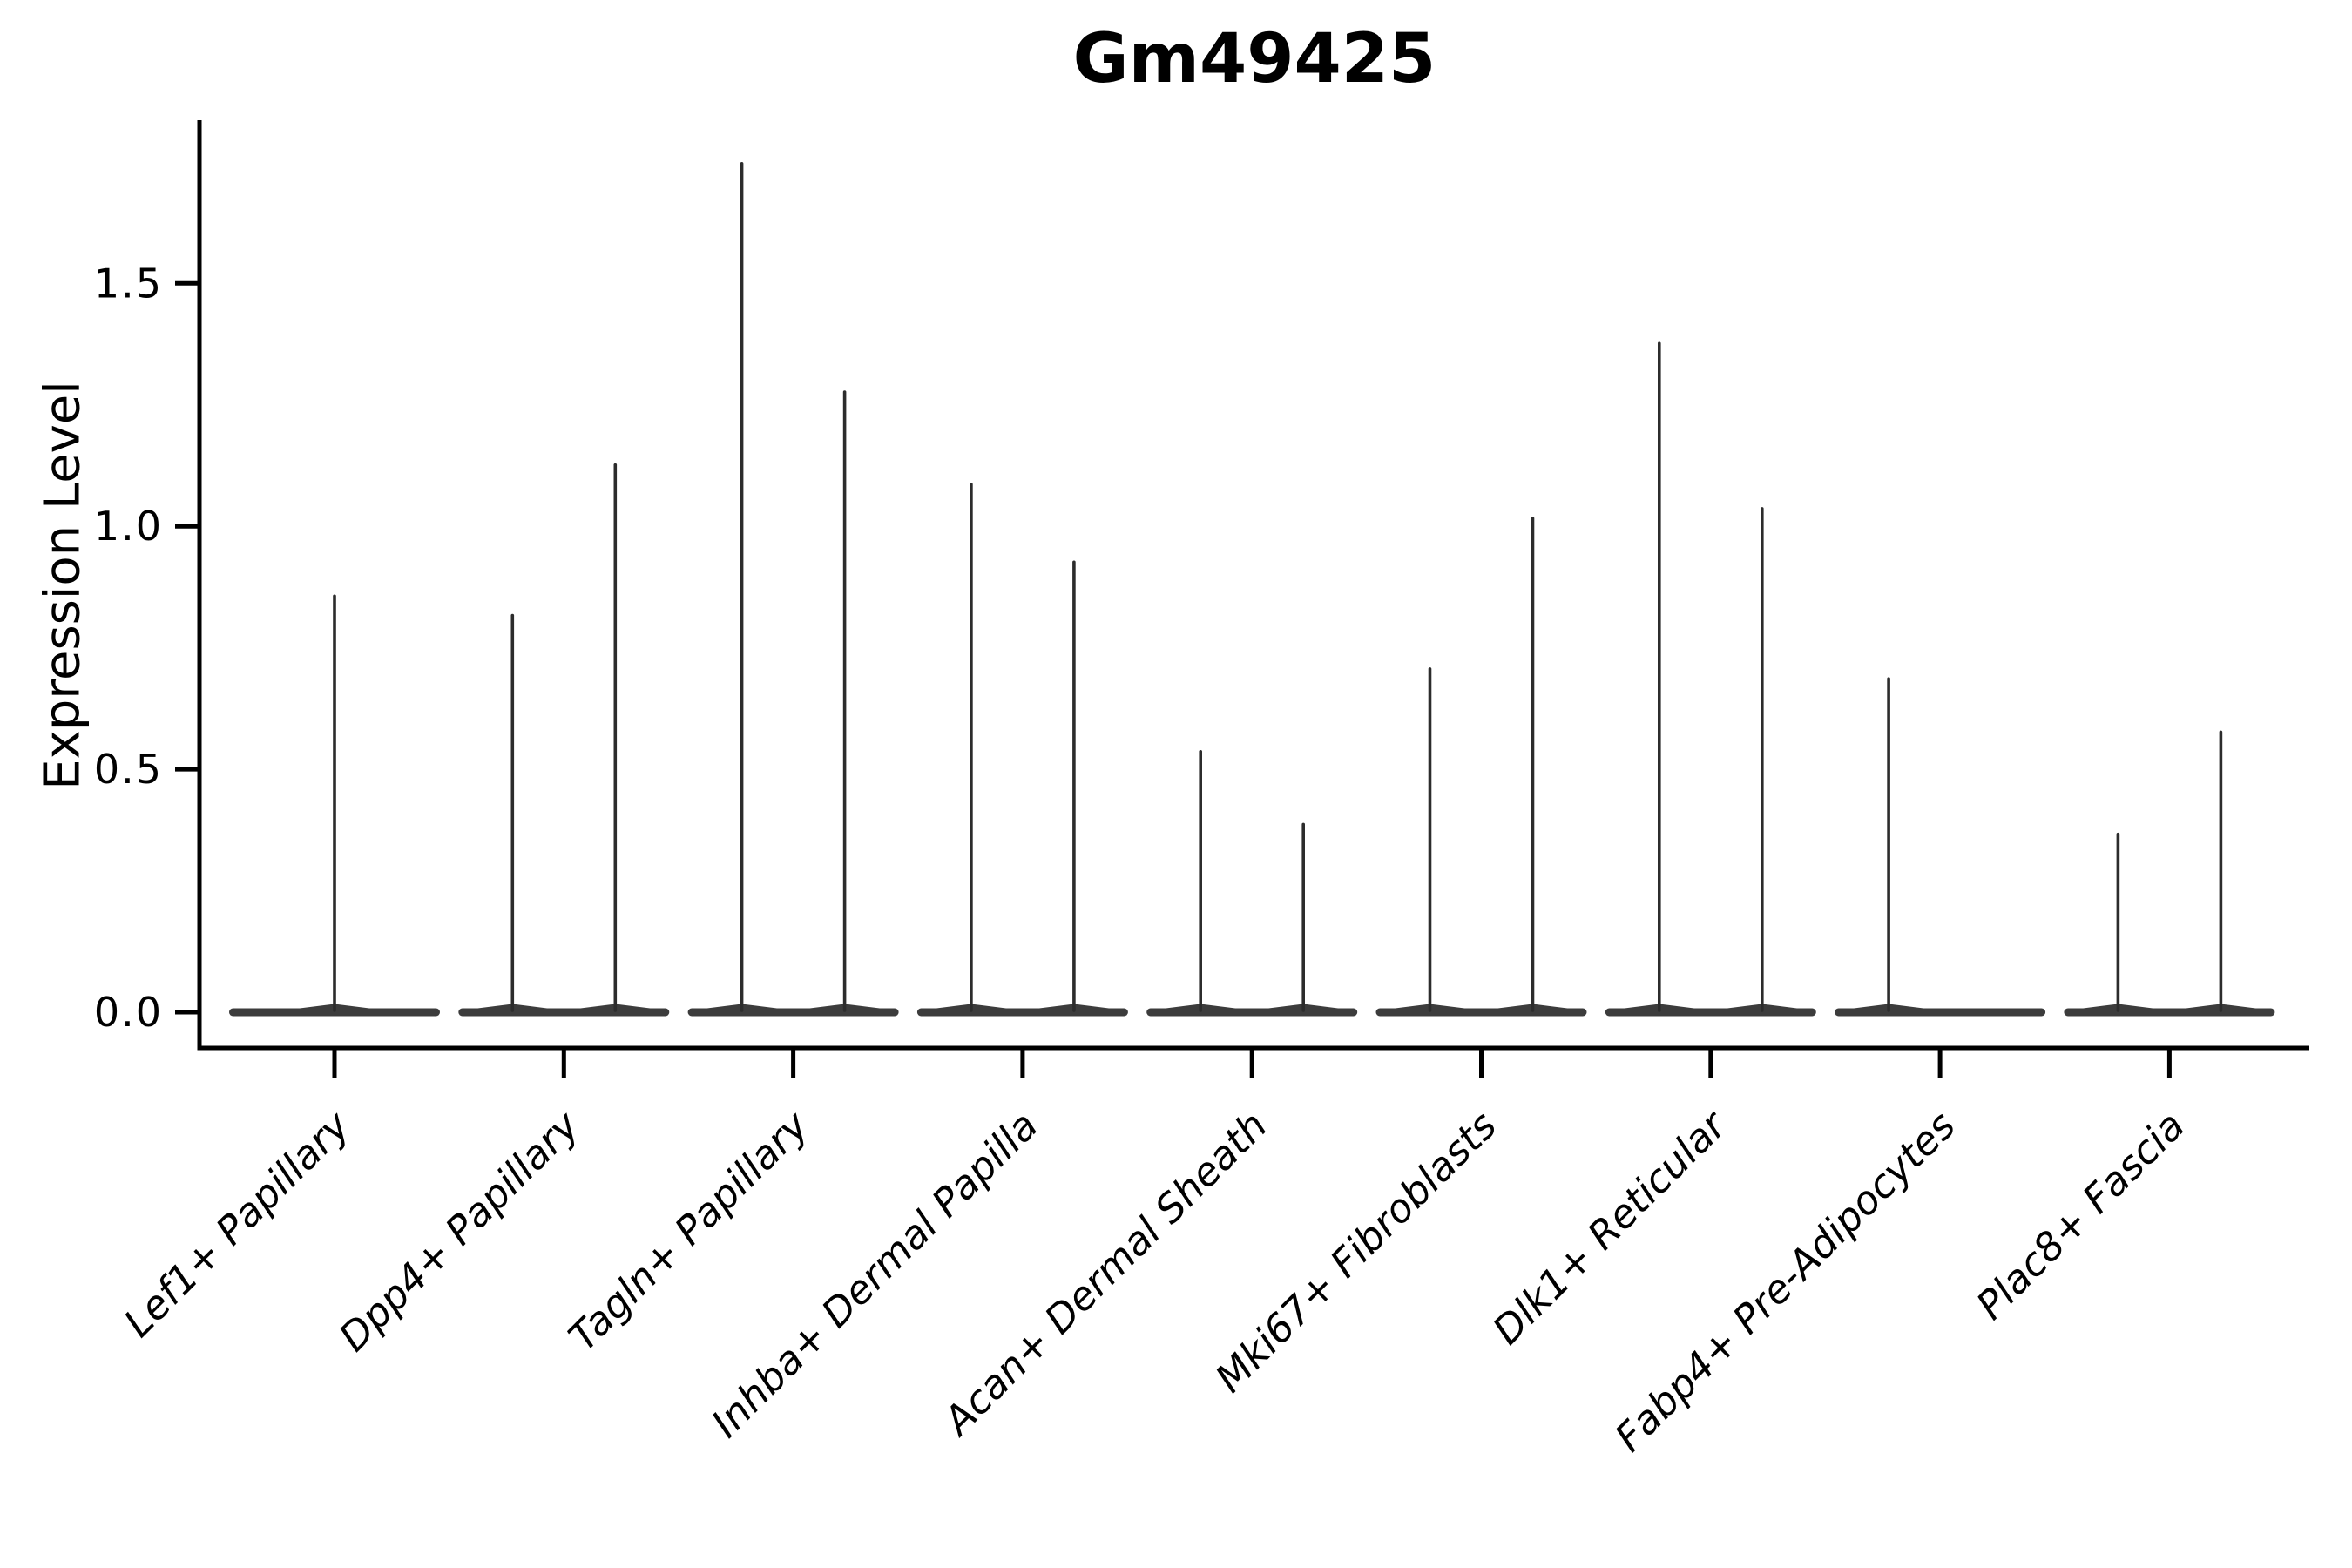  Describe the element at coordinates (2080, 1215) in the screenshot. I see `x-tick-label: Plac8+ Fascia` at that location.